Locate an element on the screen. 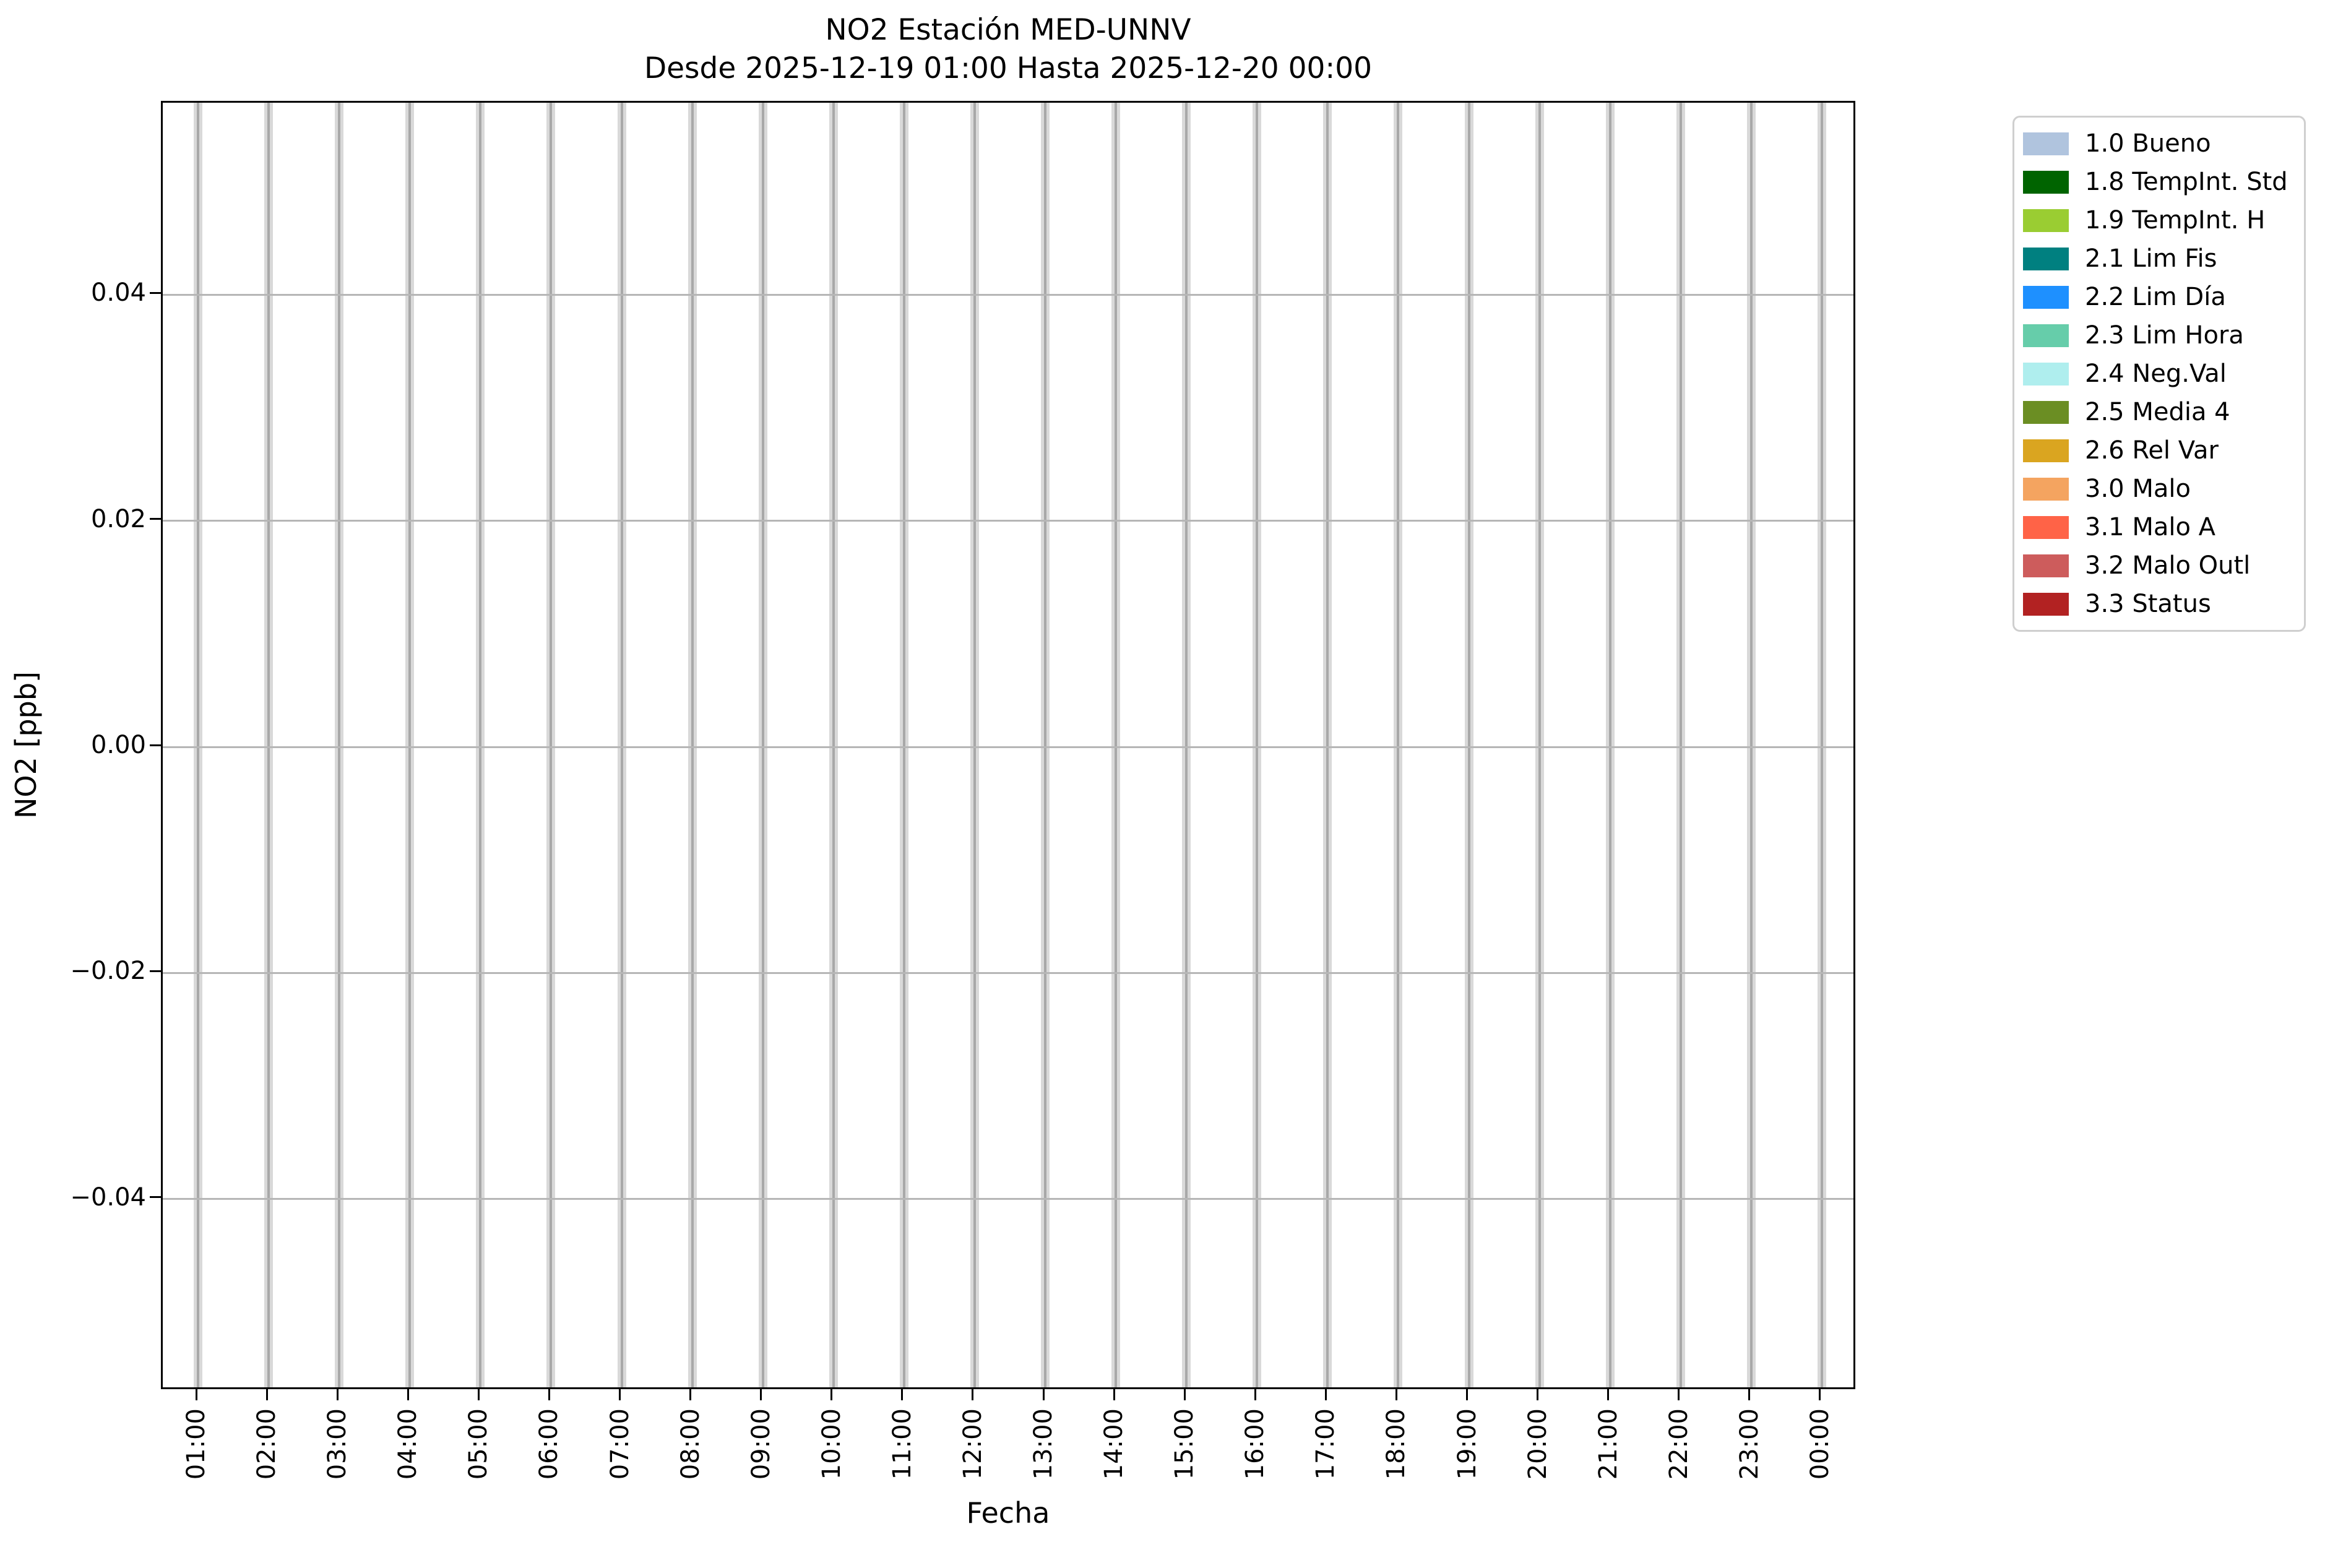 The width and height of the screenshot is (2325, 1568). x-tick-label: 00:00 is located at coordinates (1820, 1444).